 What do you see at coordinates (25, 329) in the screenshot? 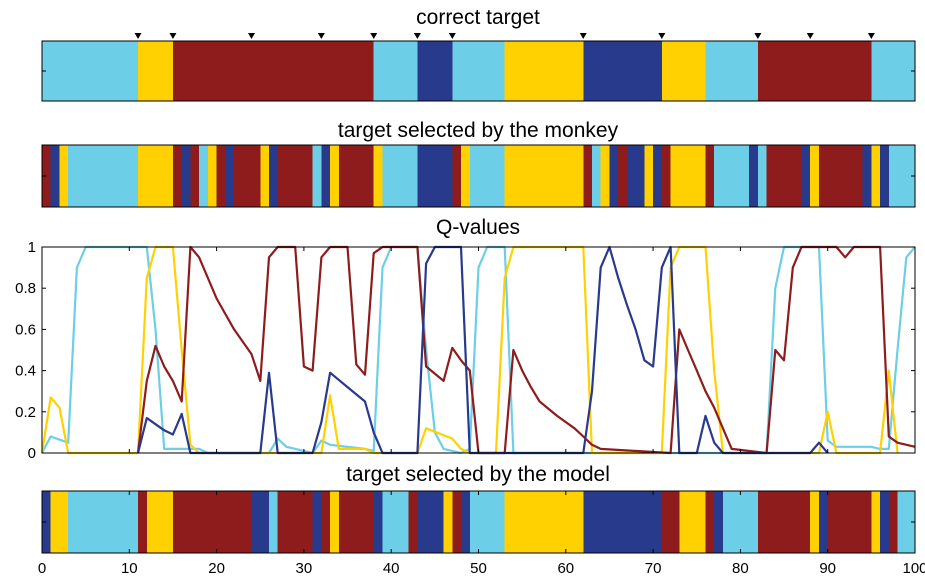
I see `y-tick-label: 0.6` at bounding box center [25, 329].